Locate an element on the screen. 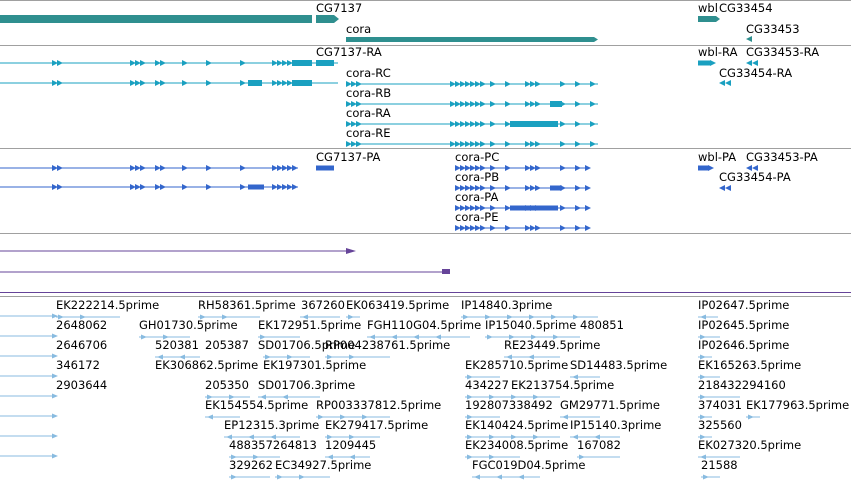 This screenshot has width=851, height=481. est-label: EK234008.5prime is located at coordinates (517, 445).